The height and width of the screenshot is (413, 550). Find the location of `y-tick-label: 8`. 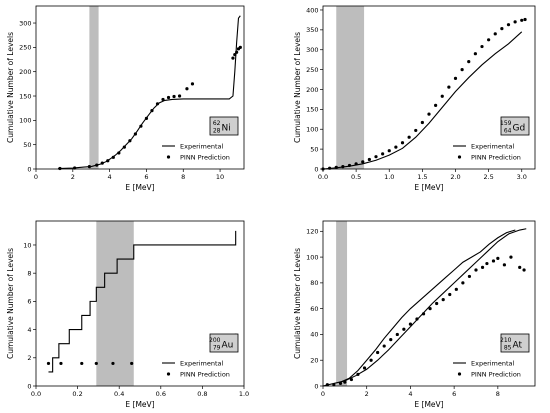

y-tick-label: 8 is located at coordinates (29, 273).